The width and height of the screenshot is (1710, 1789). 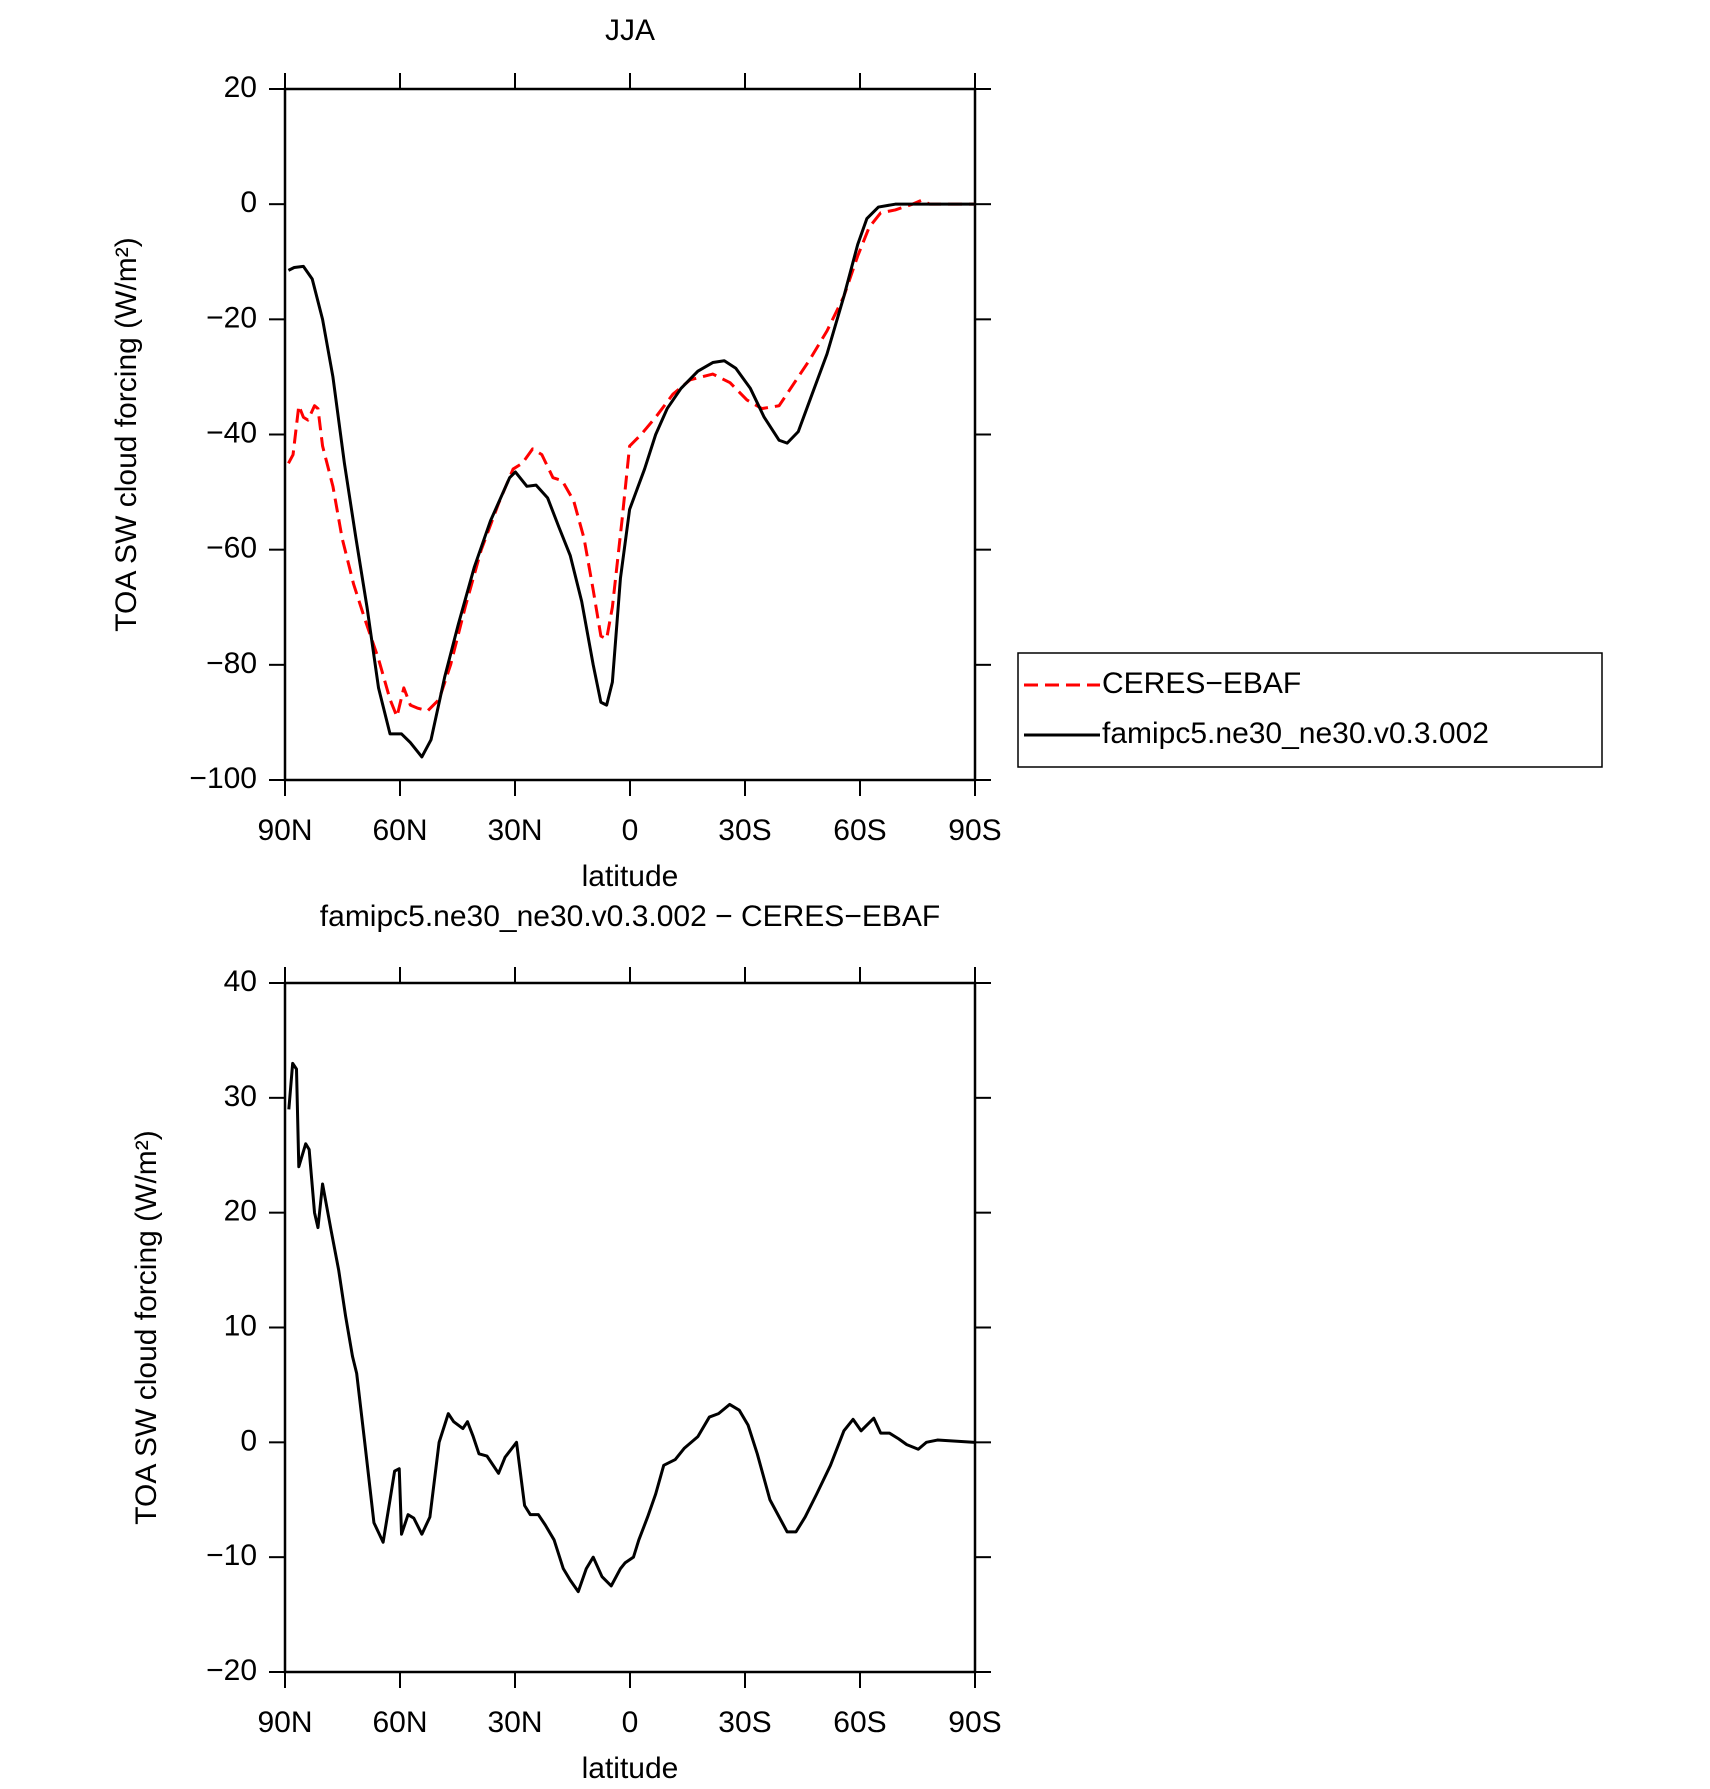 What do you see at coordinates (630, 916) in the screenshot?
I see `chart-title: famipc5.ne30_ne30.v0.3.002 − CERES−EBAF` at bounding box center [630, 916].